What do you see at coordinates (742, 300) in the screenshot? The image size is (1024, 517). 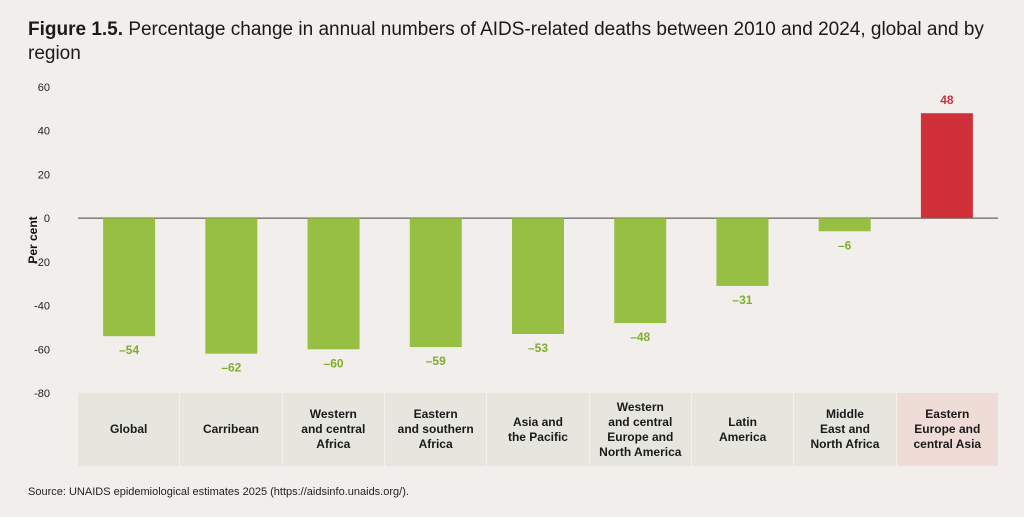 I see `bar-value-label: –31` at bounding box center [742, 300].